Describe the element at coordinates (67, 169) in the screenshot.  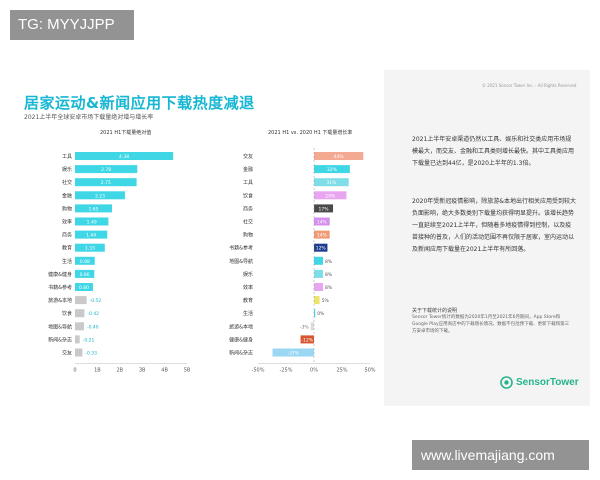
I see `chart1-category-label: 娱乐` at that location.